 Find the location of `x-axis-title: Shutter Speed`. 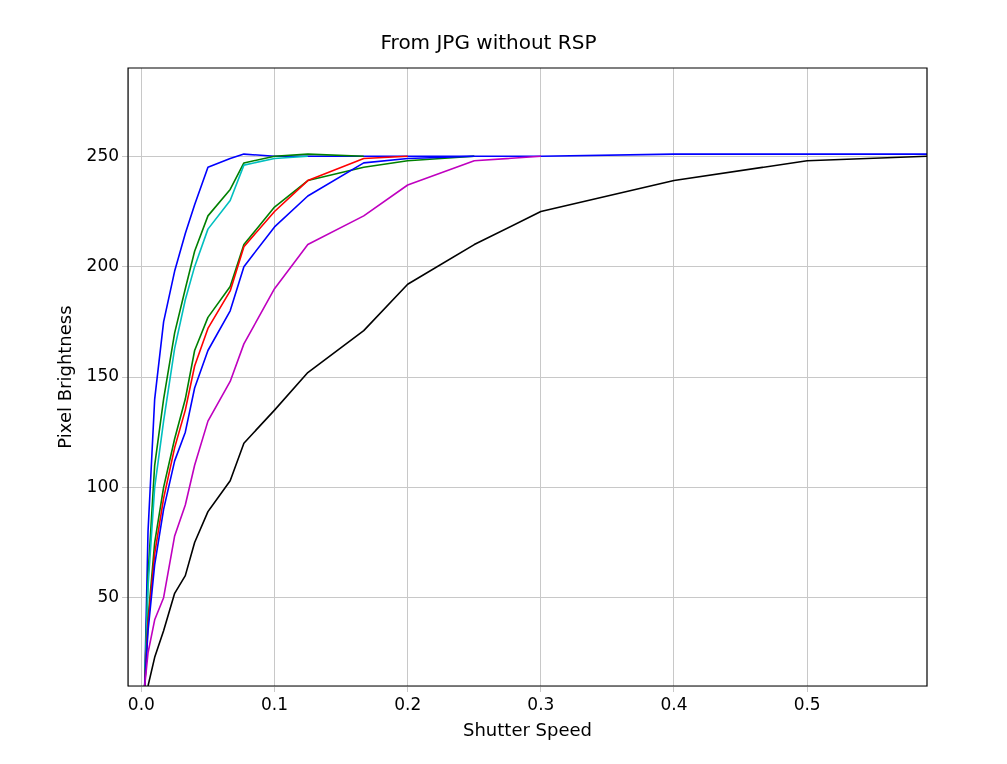

x-axis-title: Shutter Speed is located at coordinates (528, 729).